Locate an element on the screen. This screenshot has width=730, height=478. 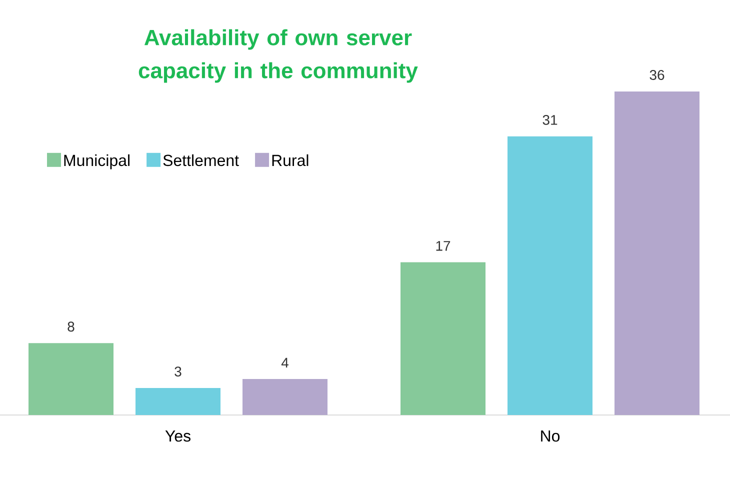
data-label: 31 is located at coordinates (550, 119).